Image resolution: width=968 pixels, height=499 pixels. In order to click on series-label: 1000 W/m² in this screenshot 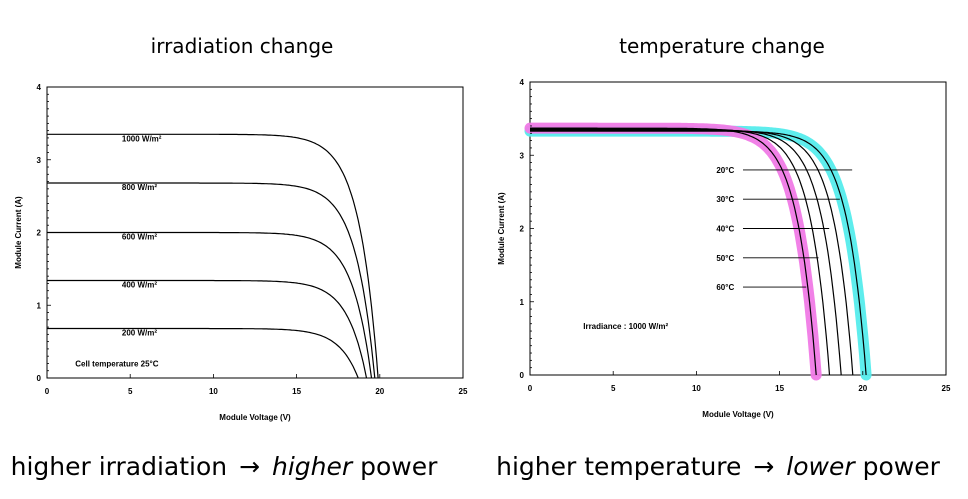, I will do `click(142, 138)`.